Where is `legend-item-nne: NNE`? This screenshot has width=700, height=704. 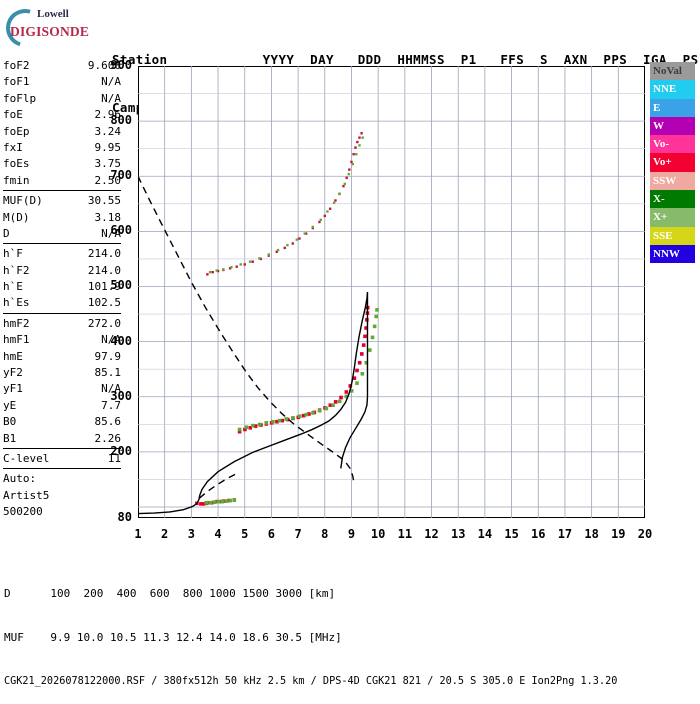 legend-item-nne: NNE is located at coordinates (672, 89).